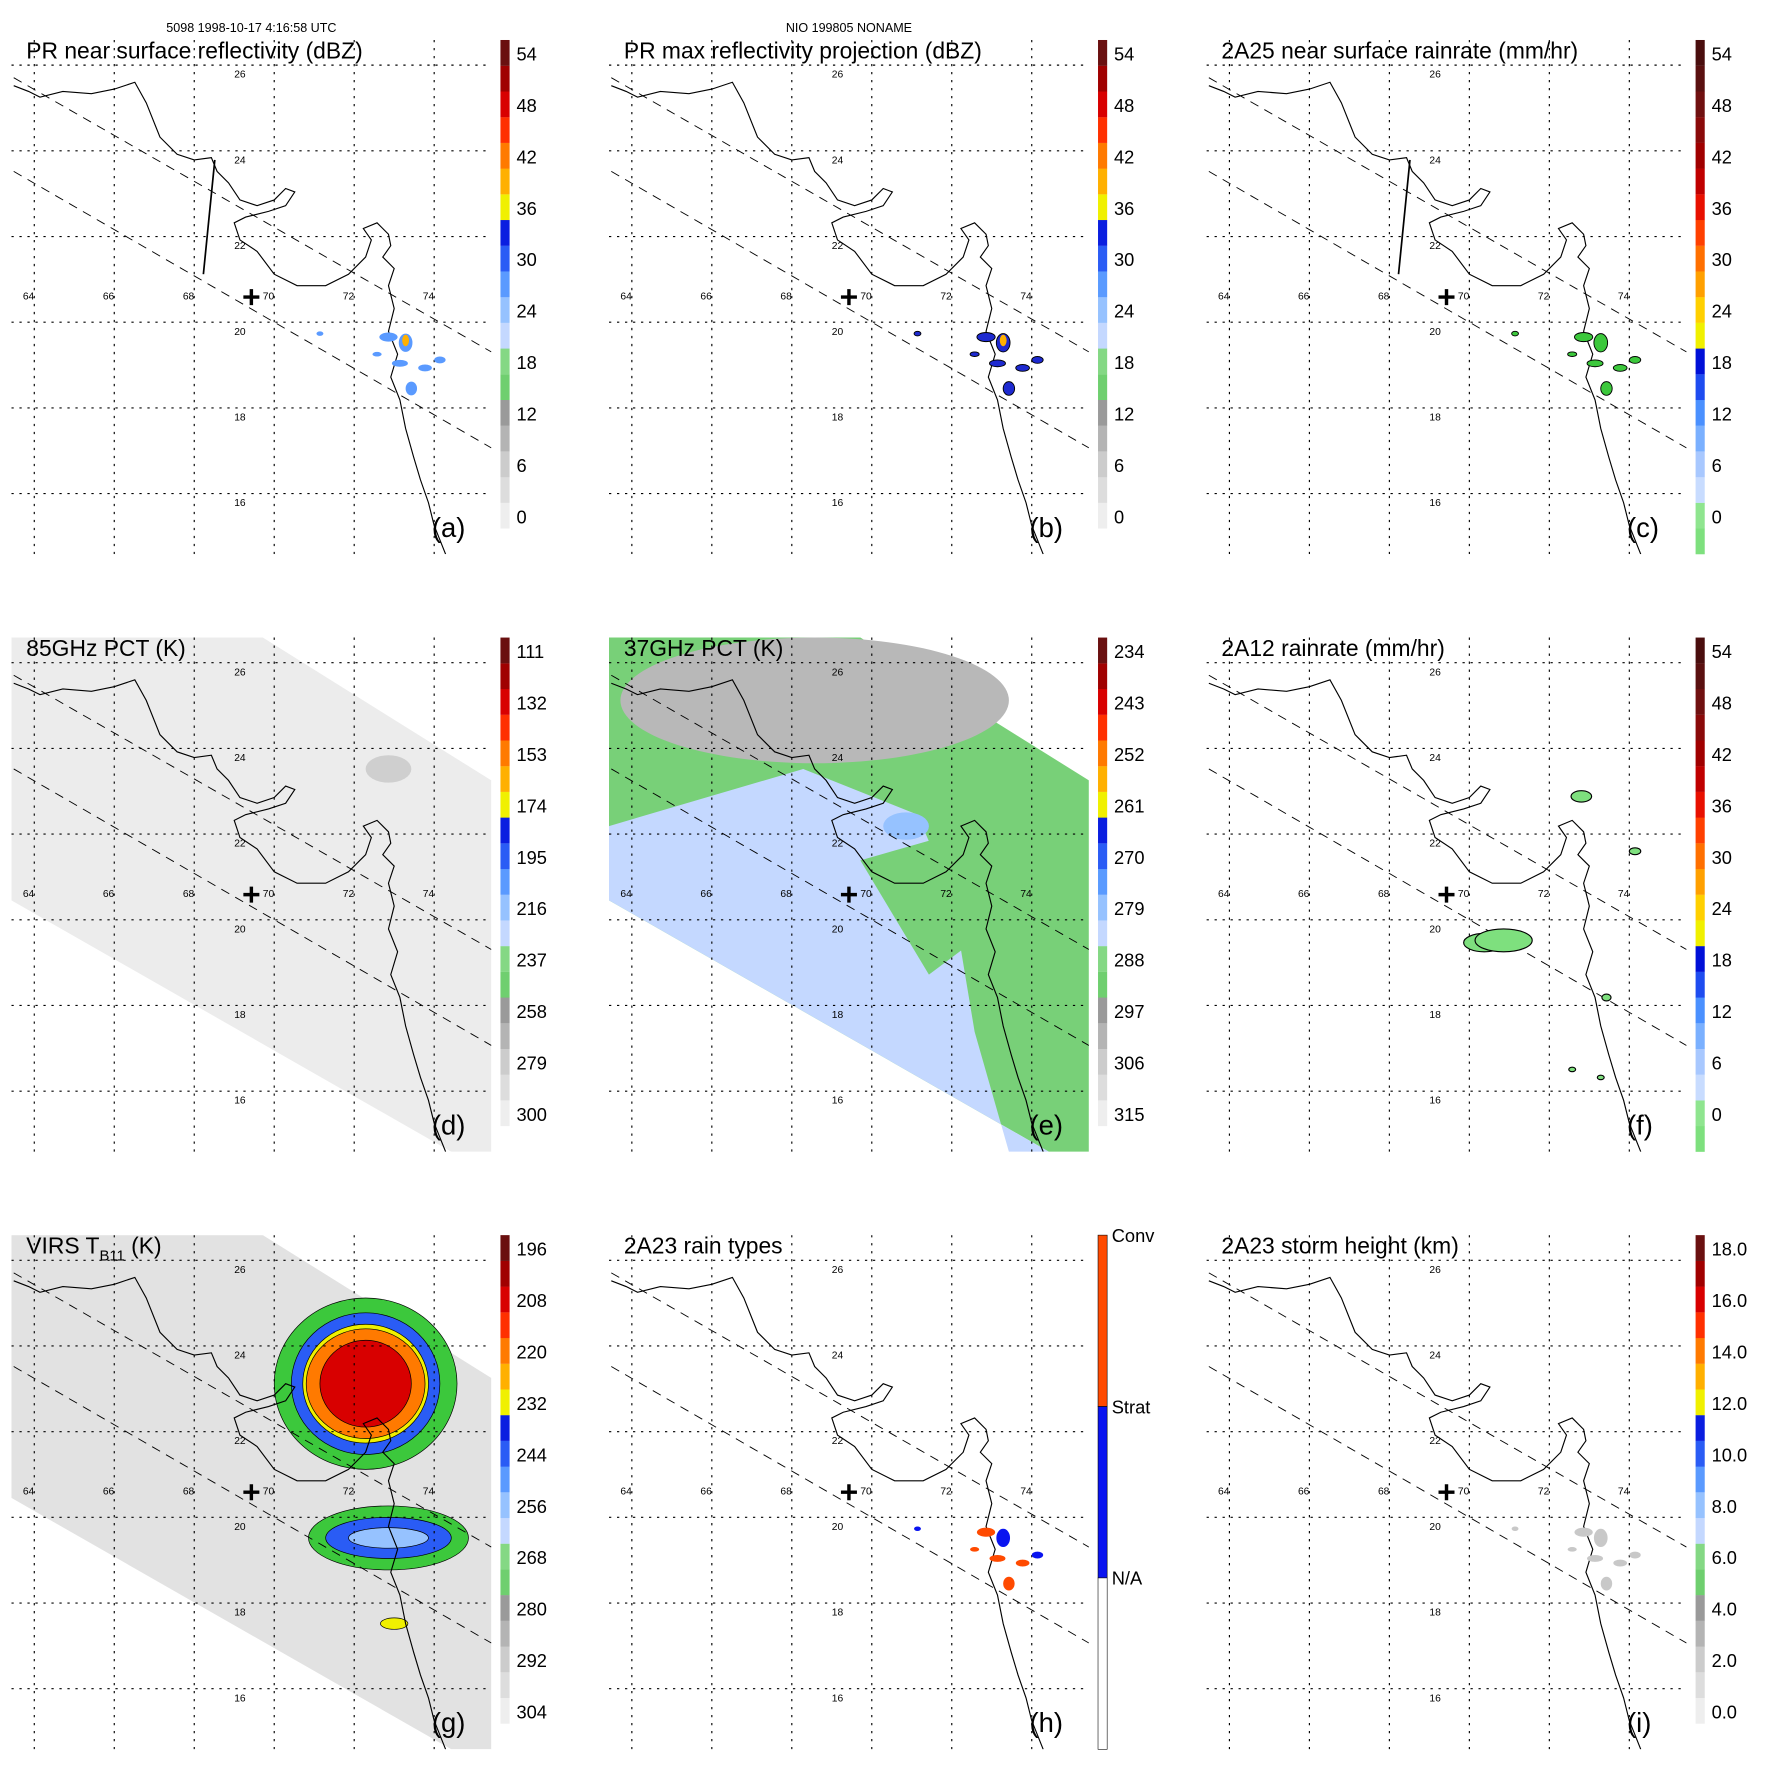  What do you see at coordinates (1724, 1506) in the screenshot?
I see `colorbar-label: 8.0` at bounding box center [1724, 1506].